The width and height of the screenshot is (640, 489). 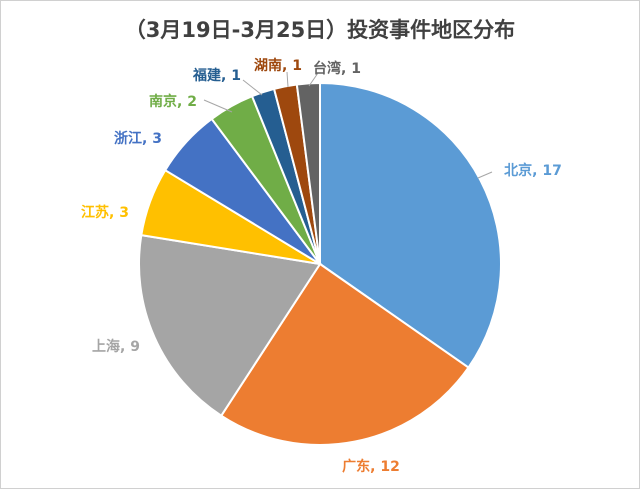 What do you see at coordinates (337, 68) in the screenshot?
I see `data-label-台湾: 台湾, 1` at bounding box center [337, 68].